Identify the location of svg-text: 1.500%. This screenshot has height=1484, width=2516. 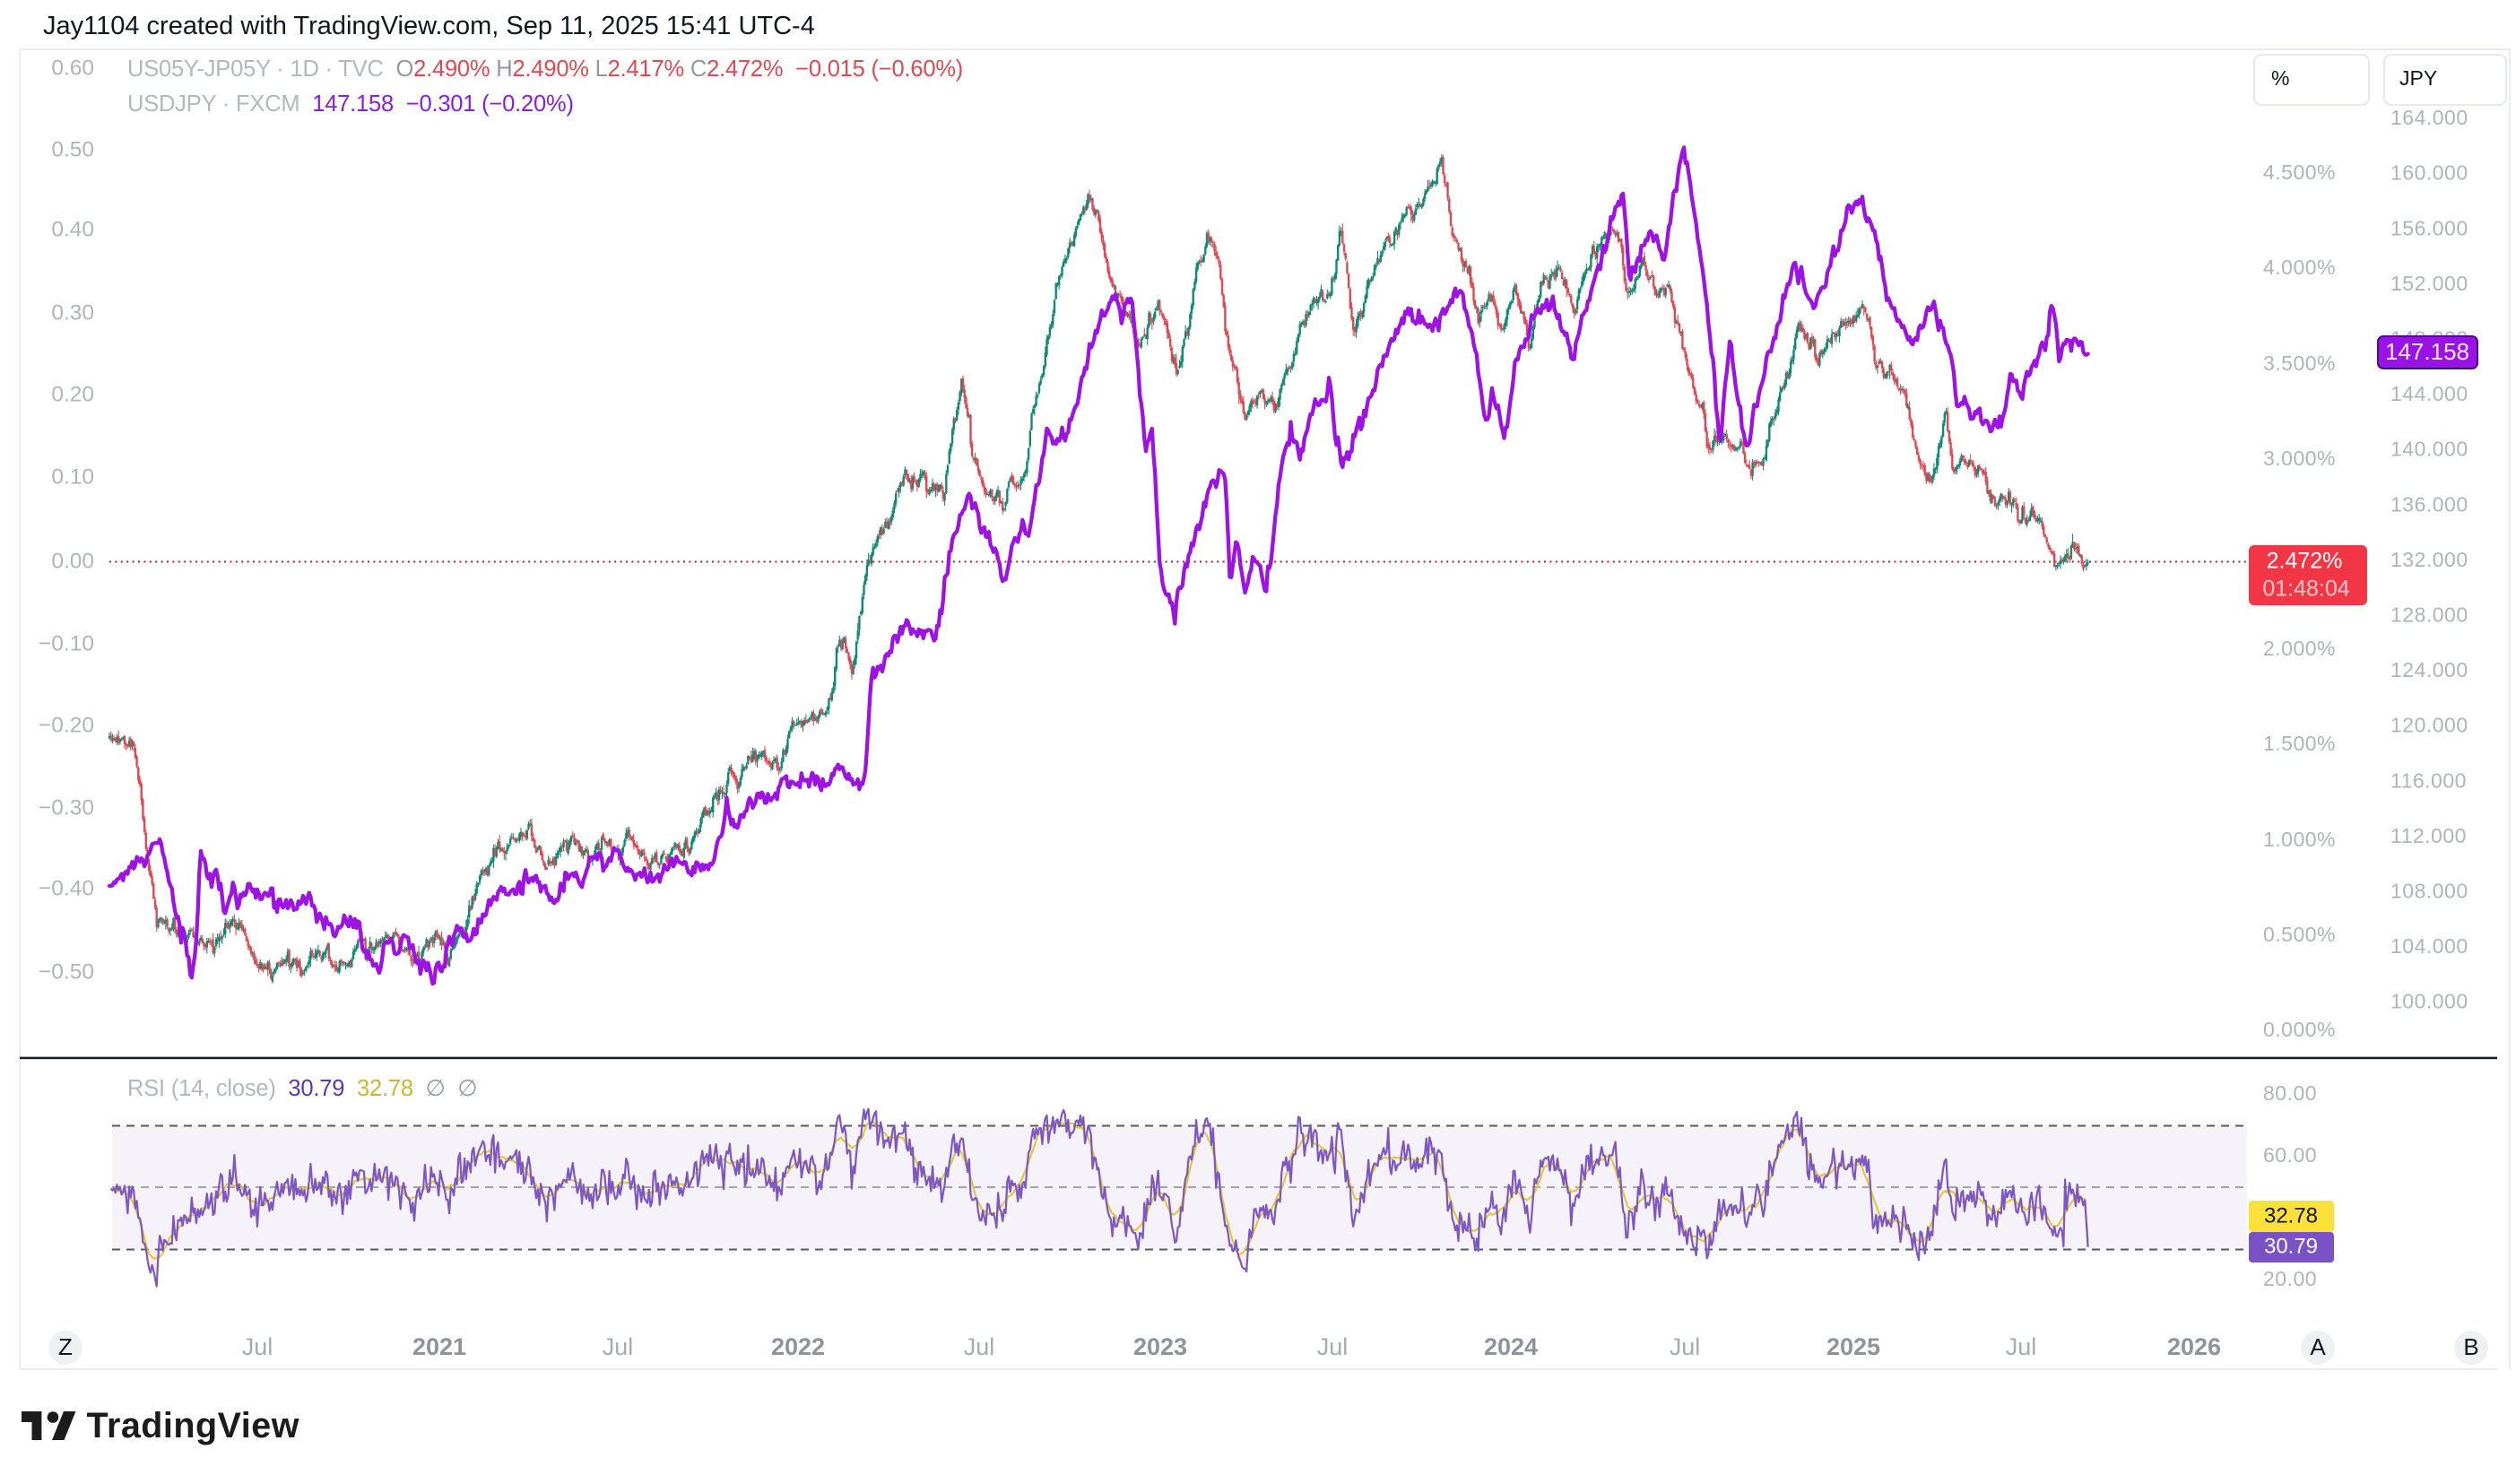
(2299, 744).